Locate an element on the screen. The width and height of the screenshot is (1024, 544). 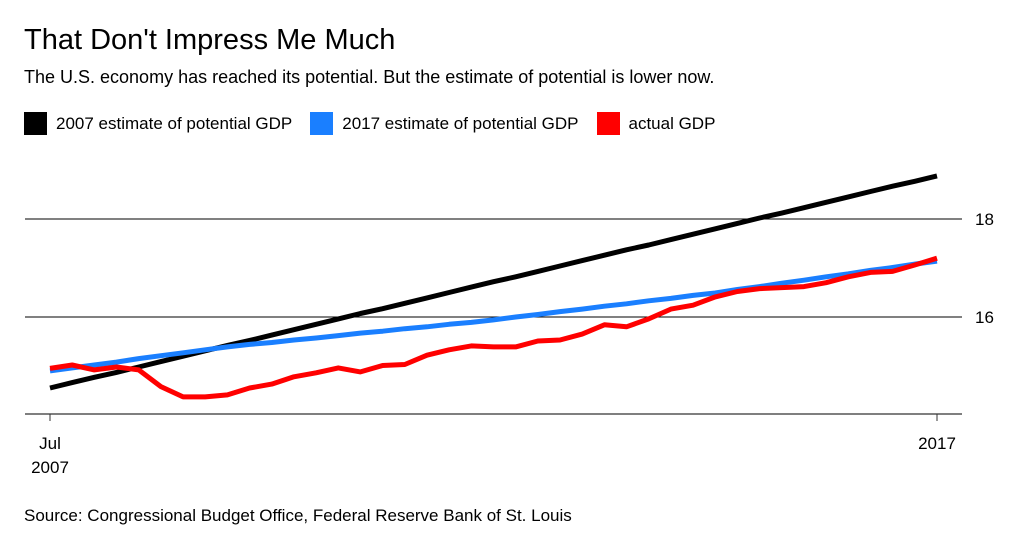
legend-item-2007-estimate: 2007 estimate of potential GDP is located at coordinates (158, 123).